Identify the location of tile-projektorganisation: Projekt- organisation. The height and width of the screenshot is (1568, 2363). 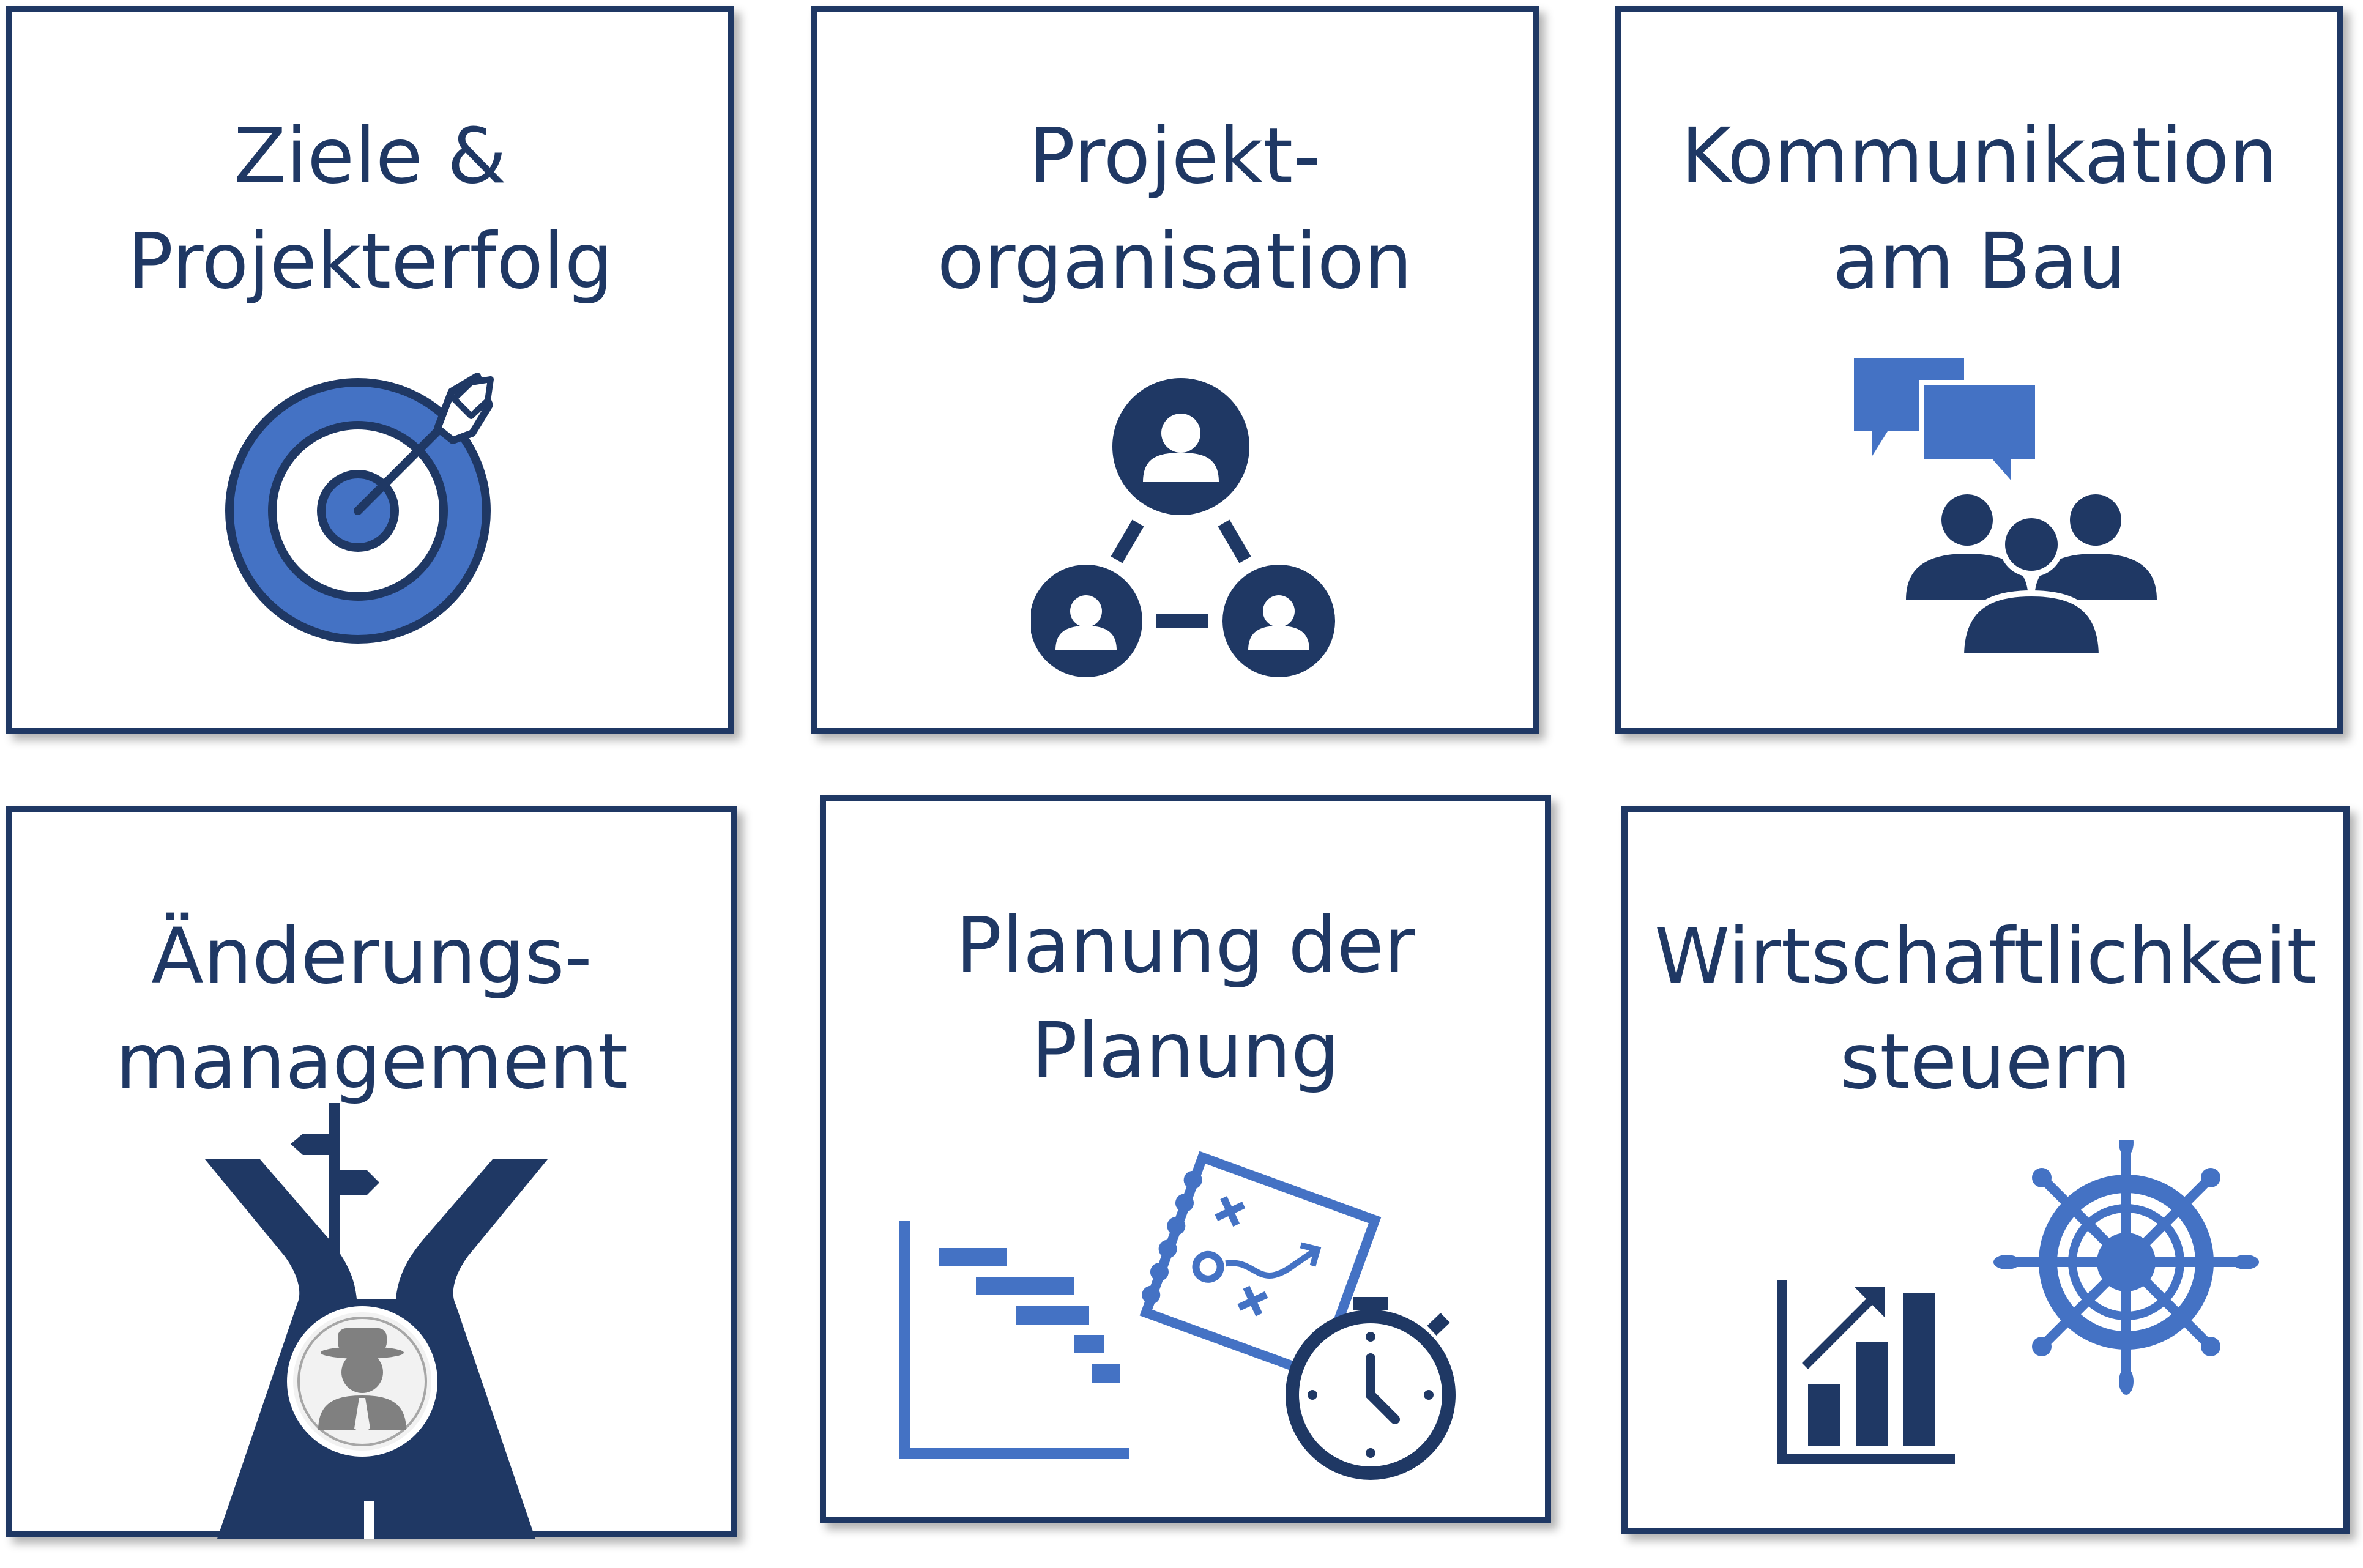
(1175, 370).